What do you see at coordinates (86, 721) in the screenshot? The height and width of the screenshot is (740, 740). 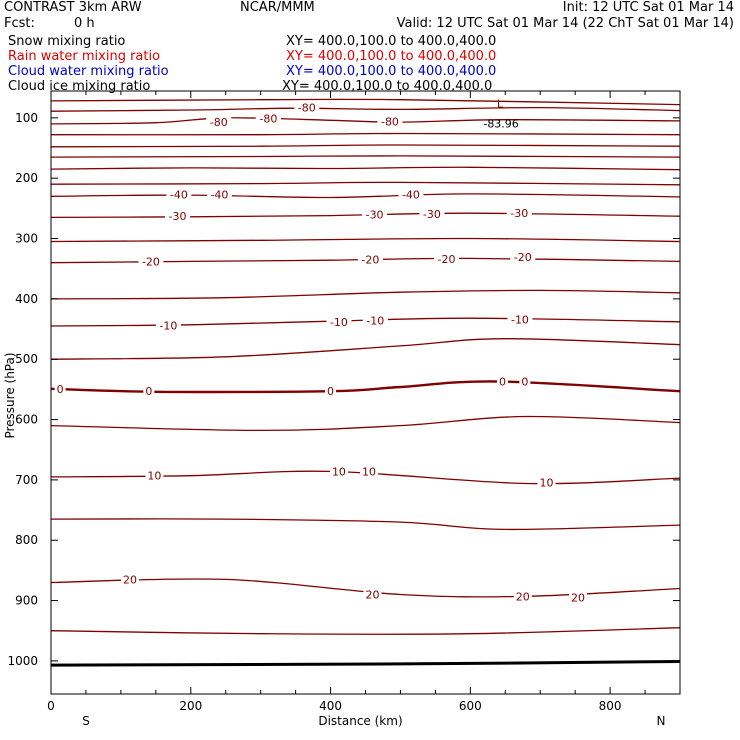 I see `x-axis-left-end: S` at bounding box center [86, 721].